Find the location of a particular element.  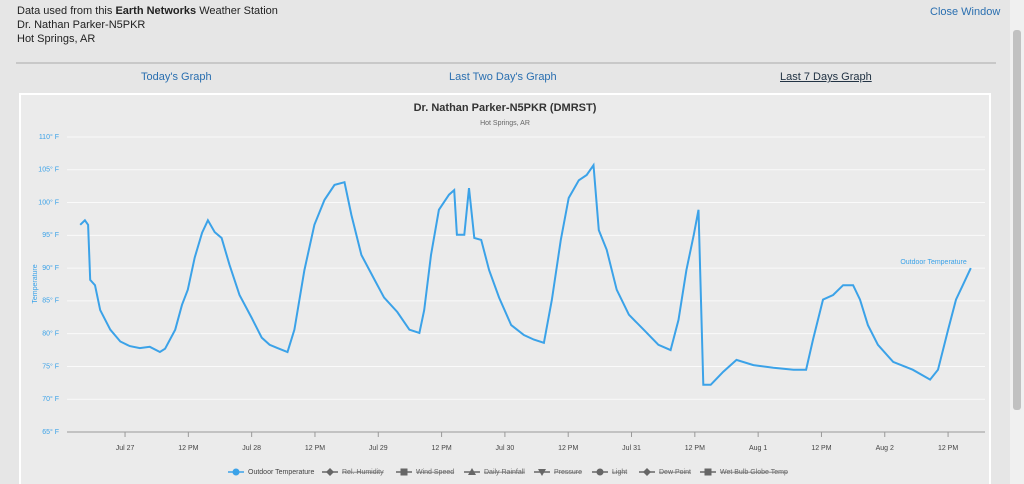

y-tick-label: 105° F is located at coordinates (48, 170).